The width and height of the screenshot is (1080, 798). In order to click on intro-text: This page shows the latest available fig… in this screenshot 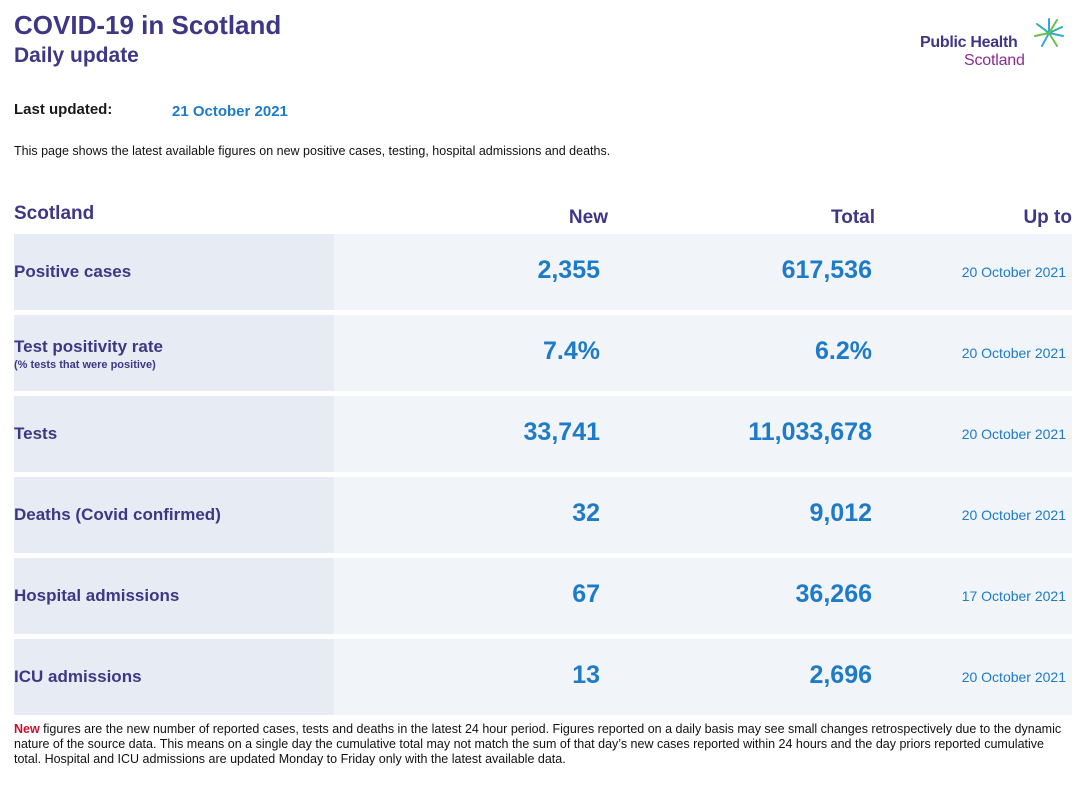, I will do `click(312, 151)`.